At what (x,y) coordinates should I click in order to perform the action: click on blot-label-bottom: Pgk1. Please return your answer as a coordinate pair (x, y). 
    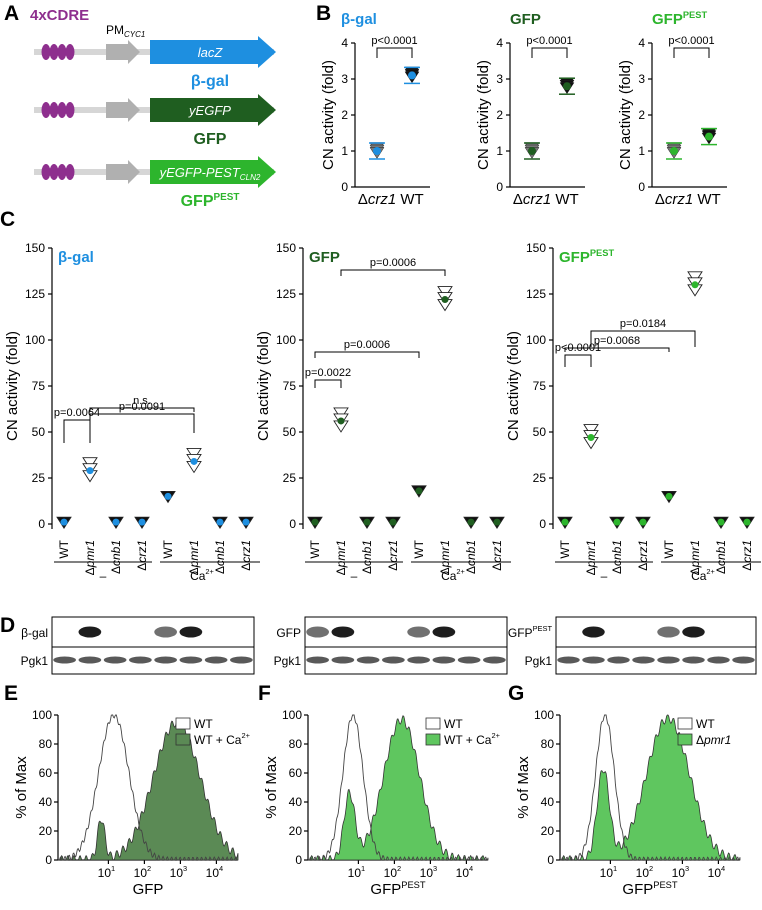
    Looking at the image, I should click on (35, 661).